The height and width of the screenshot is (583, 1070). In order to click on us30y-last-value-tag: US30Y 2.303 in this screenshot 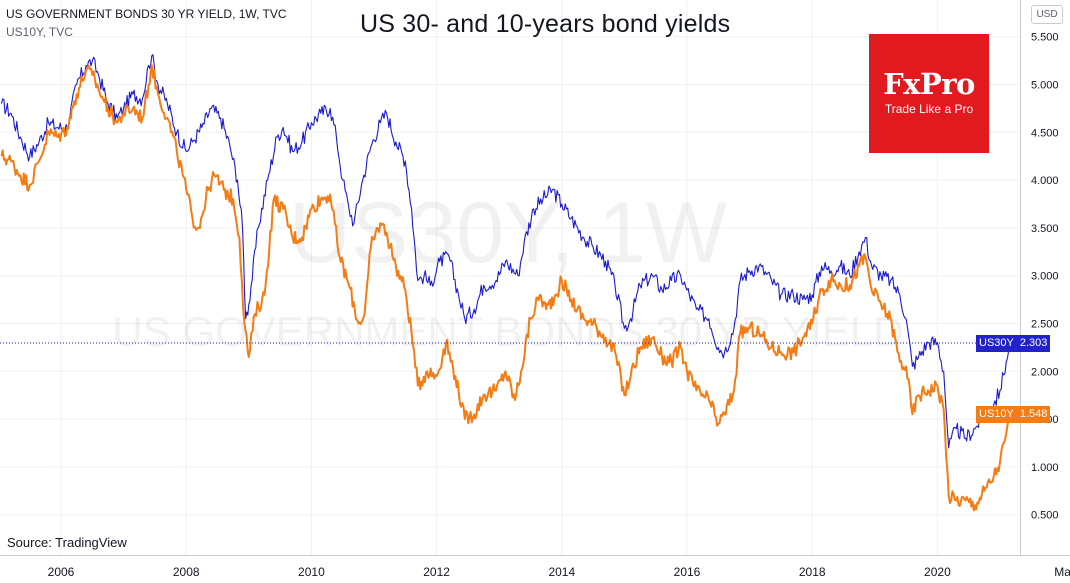, I will do `click(1013, 343)`.